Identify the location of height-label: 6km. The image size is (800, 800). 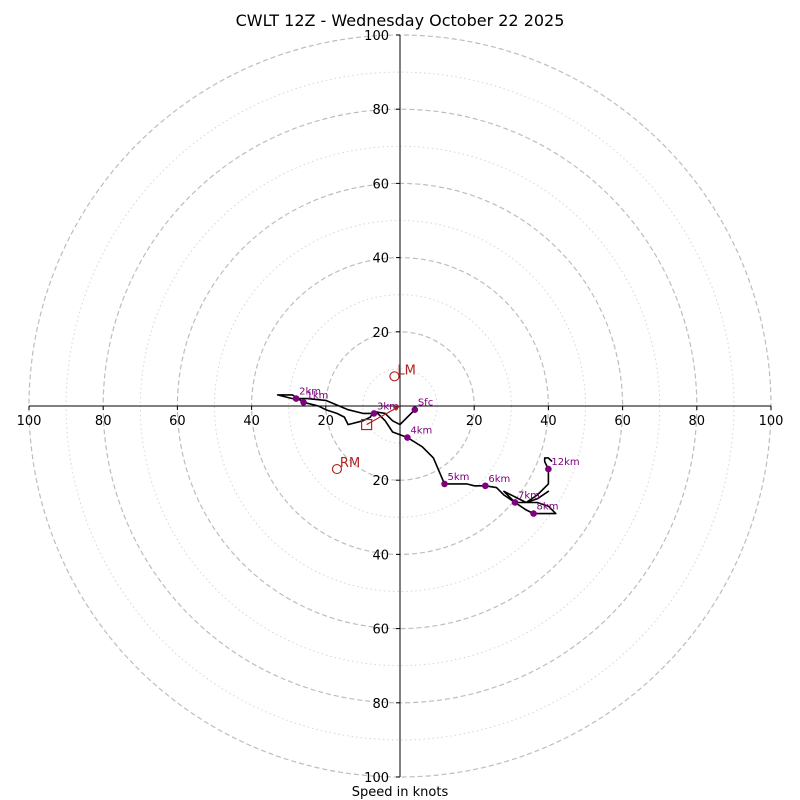
(499, 479).